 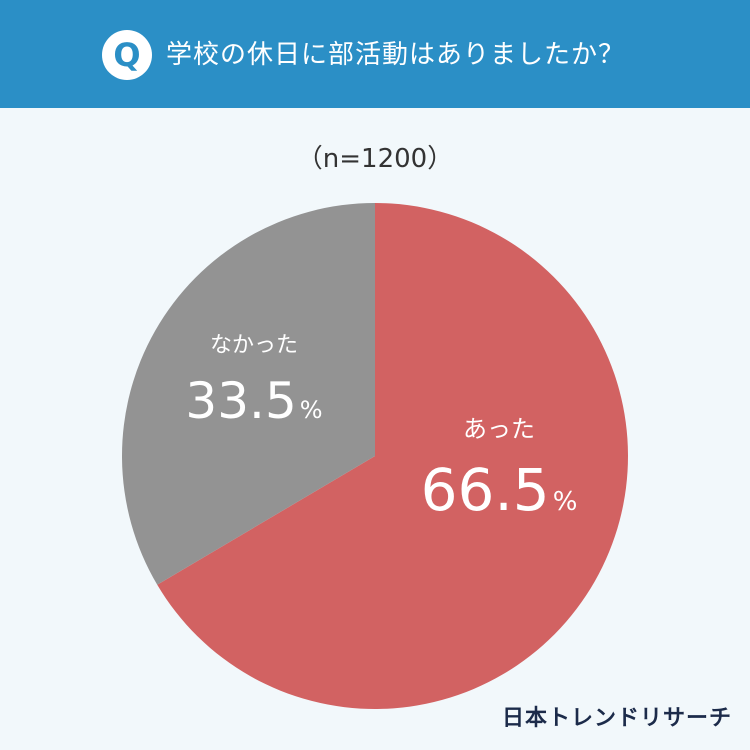 I want to click on q-badge: Q, so click(x=127, y=55).